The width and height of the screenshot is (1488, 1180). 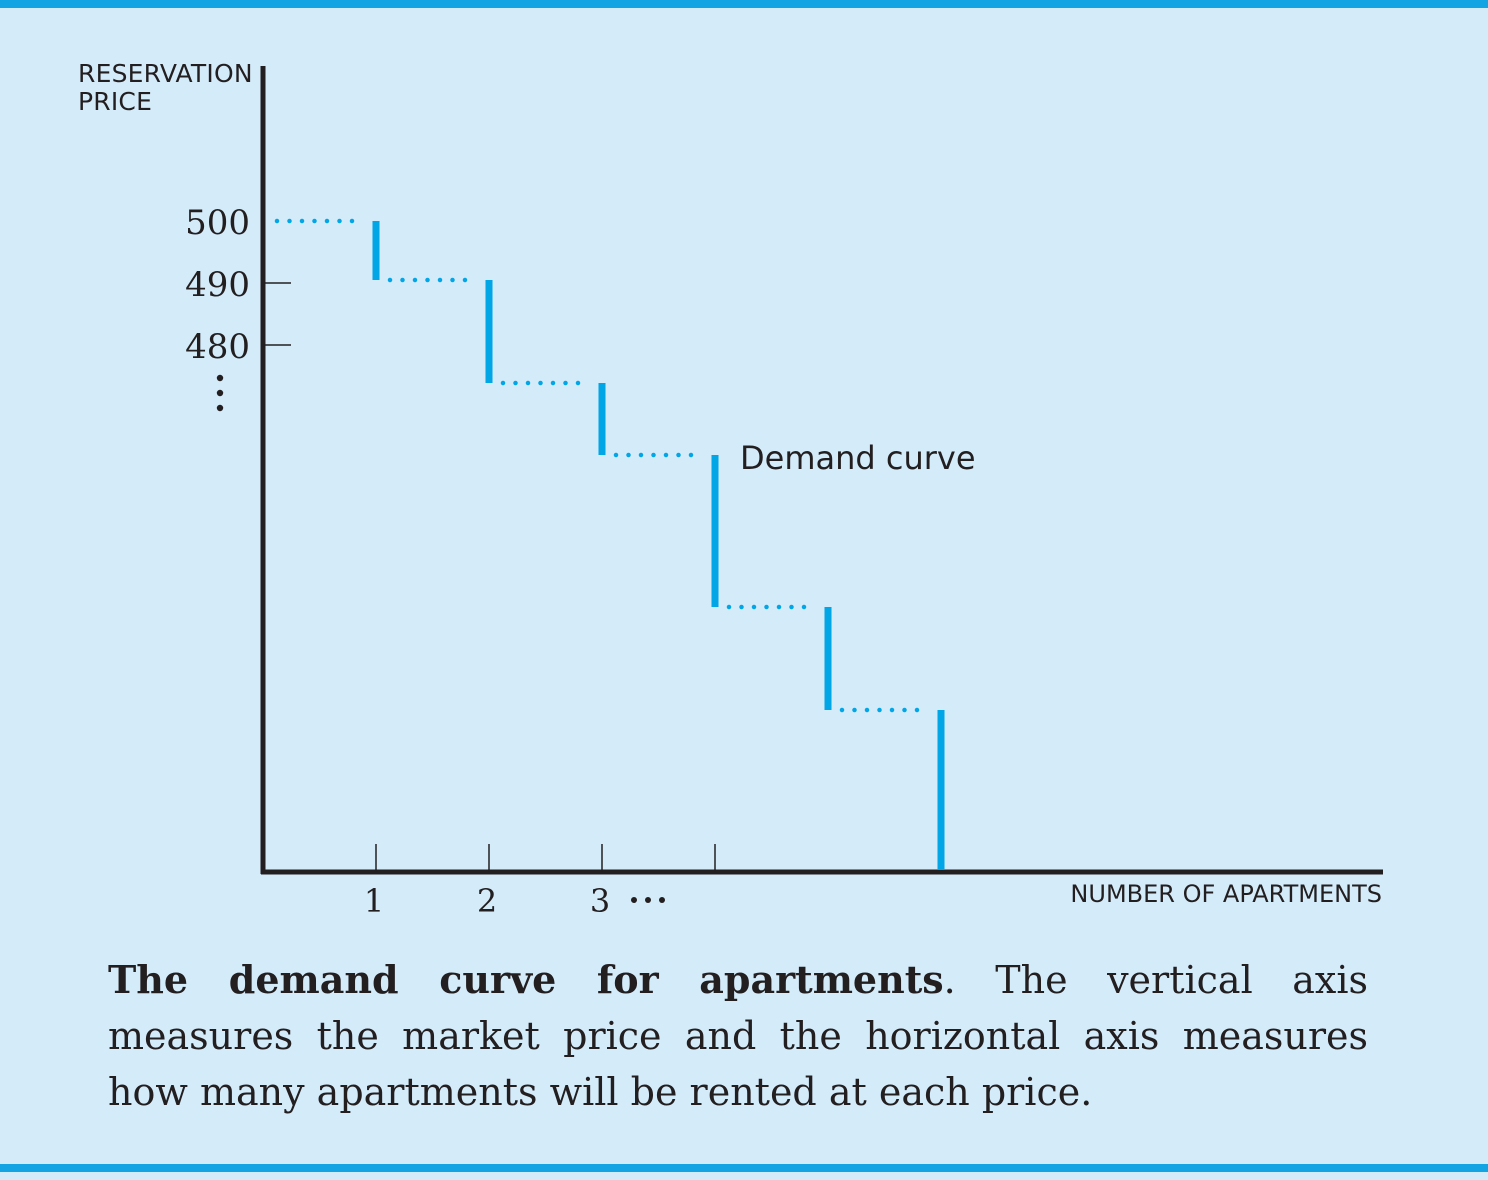 I want to click on y-axis-label-line1: RESERVATION, so click(x=165, y=73).